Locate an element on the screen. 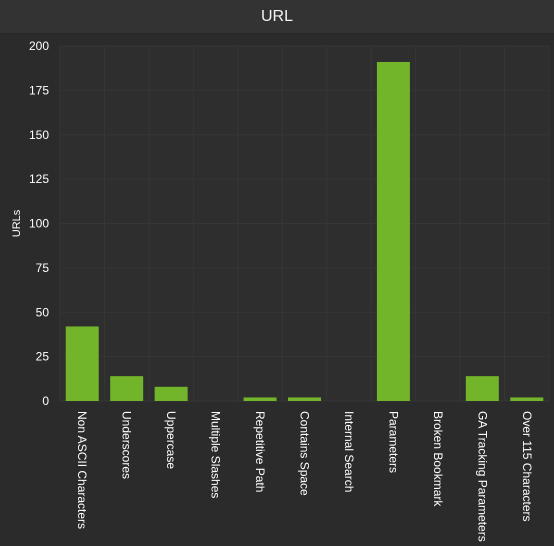  x-tick-label: Uppercase is located at coordinates (171, 440).